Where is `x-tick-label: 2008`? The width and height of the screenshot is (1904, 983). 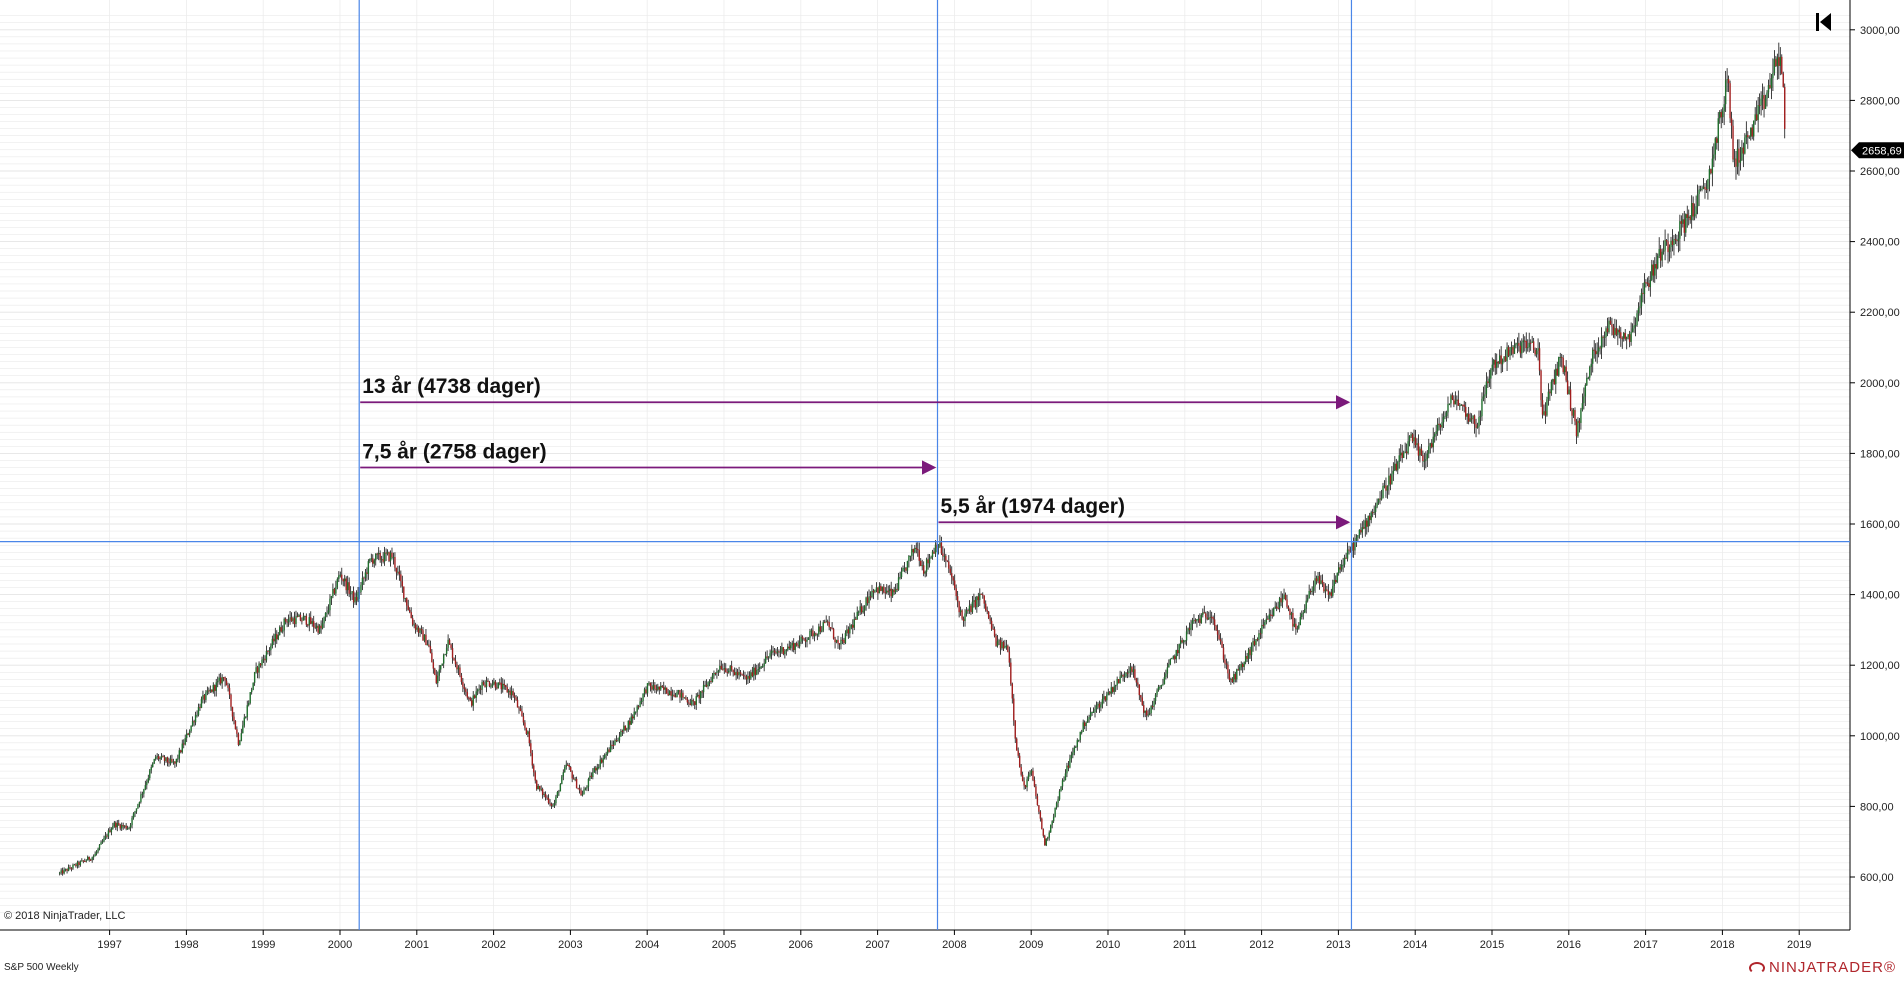 x-tick-label: 2008 is located at coordinates (954, 945).